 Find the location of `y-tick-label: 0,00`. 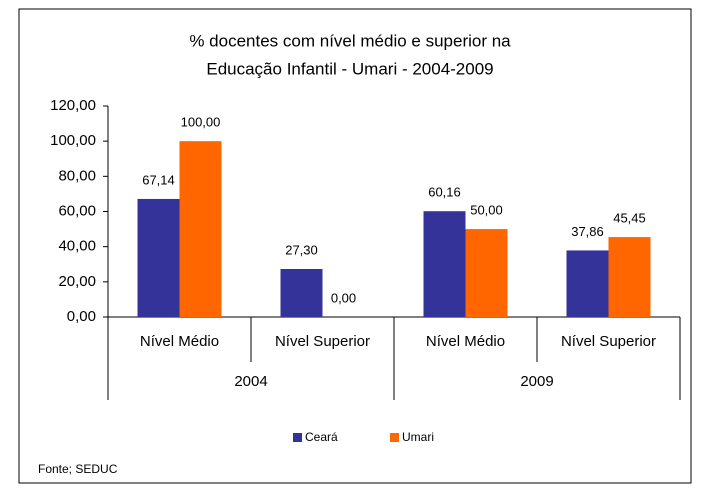

y-tick-label: 0,00 is located at coordinates (81, 316).